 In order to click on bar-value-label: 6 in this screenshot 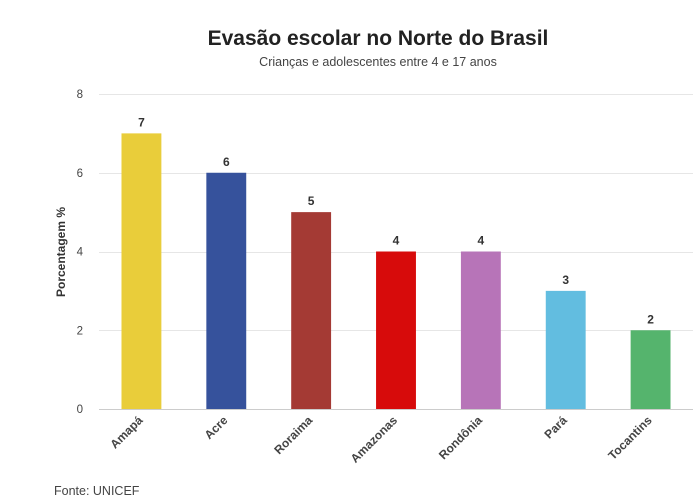, I will do `click(226, 162)`.